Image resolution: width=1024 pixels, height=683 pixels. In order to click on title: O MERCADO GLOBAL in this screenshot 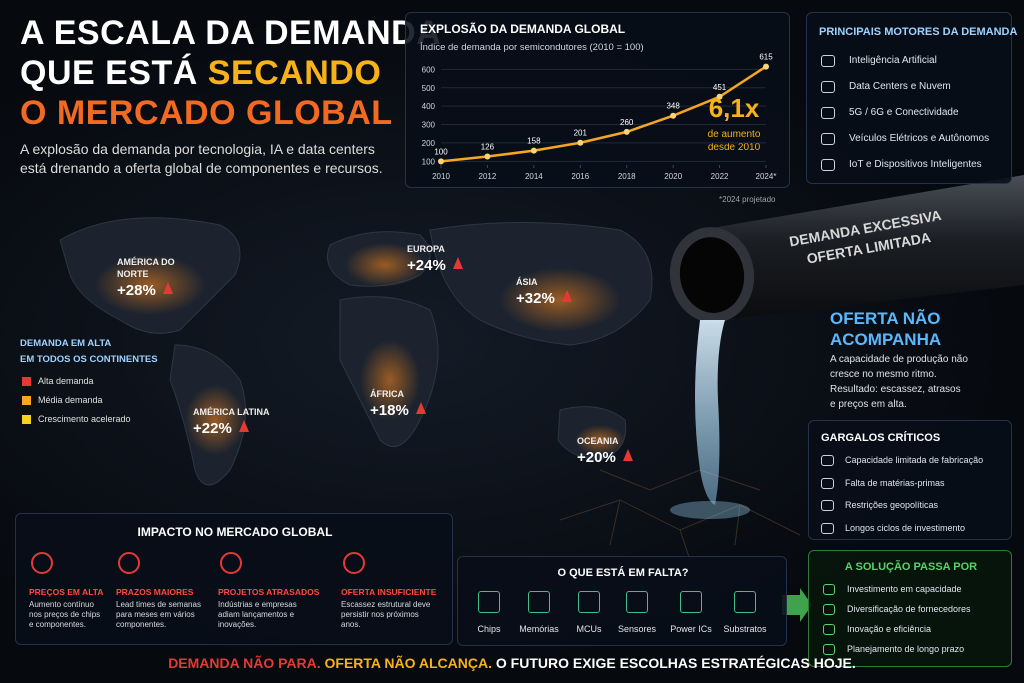, I will do `click(206, 113)`.